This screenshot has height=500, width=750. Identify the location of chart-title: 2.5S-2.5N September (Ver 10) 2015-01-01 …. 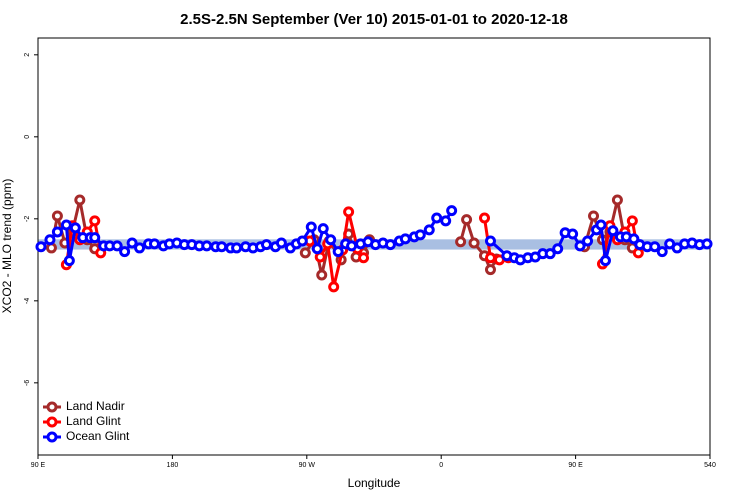
(374, 19).